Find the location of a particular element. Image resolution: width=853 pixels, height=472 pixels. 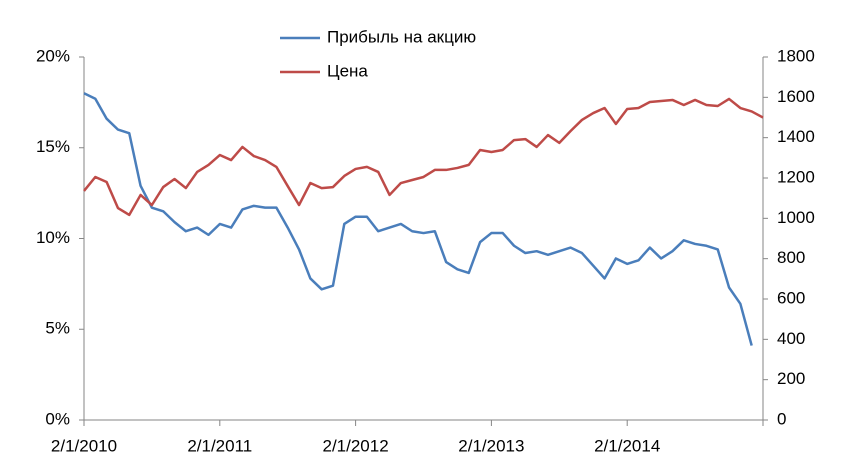

y2-tick-label: 800 is located at coordinates (791, 257).